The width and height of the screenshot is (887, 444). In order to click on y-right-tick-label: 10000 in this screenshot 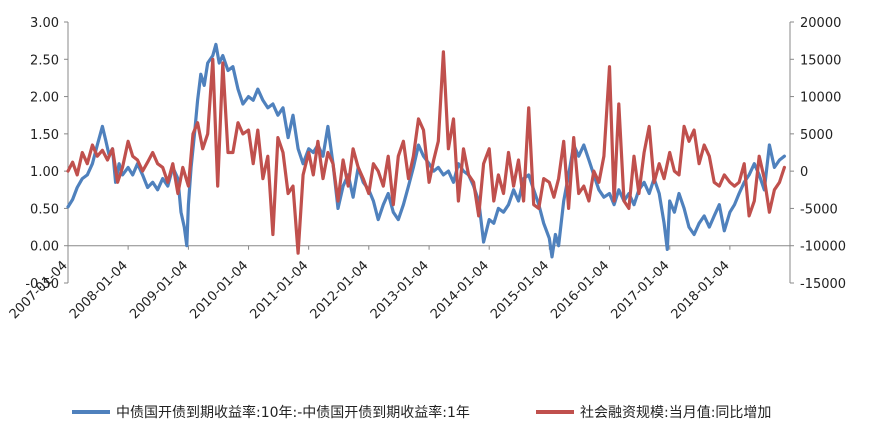, I will do `click(820, 98)`.